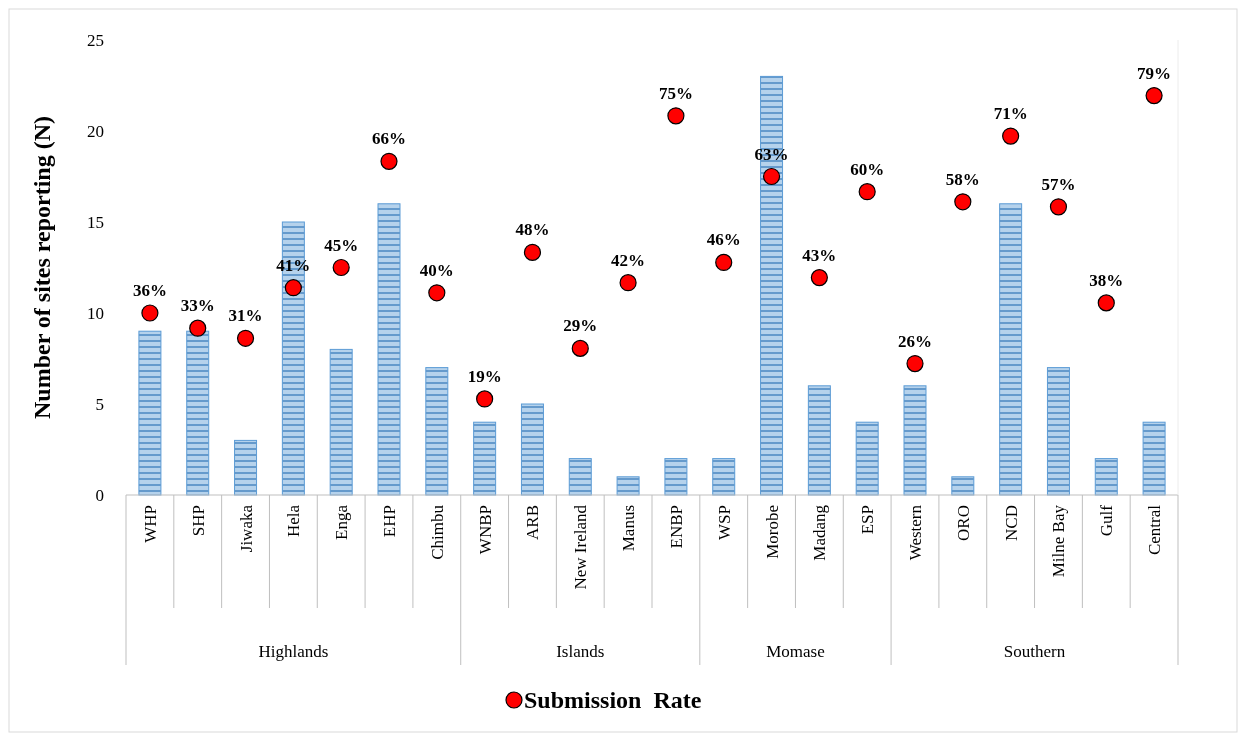 This screenshot has height=733, width=1238. I want to click on data-label: 41%, so click(293, 265).